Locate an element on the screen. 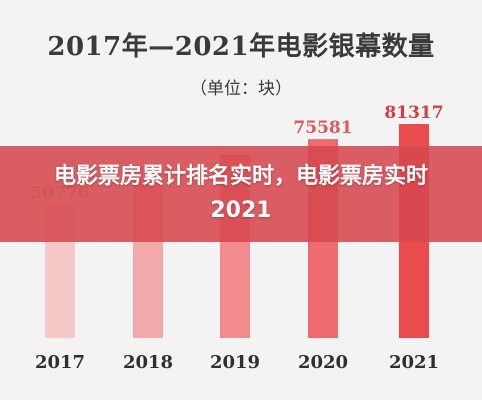 The width and height of the screenshot is (482, 400). chart-subtitle: （单位：块） is located at coordinates (241, 89).